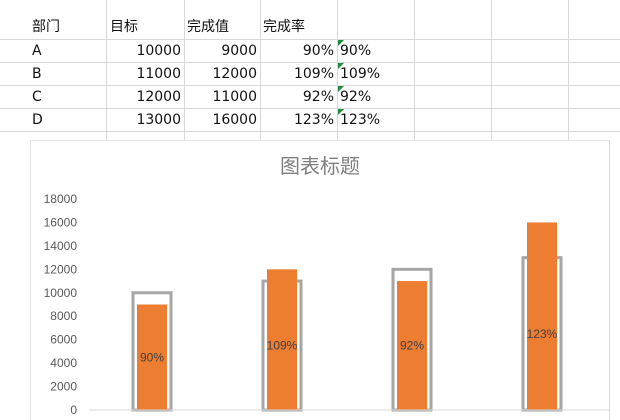  What do you see at coordinates (234, 120) in the screenshot?
I see `cell-done: 16000` at bounding box center [234, 120].